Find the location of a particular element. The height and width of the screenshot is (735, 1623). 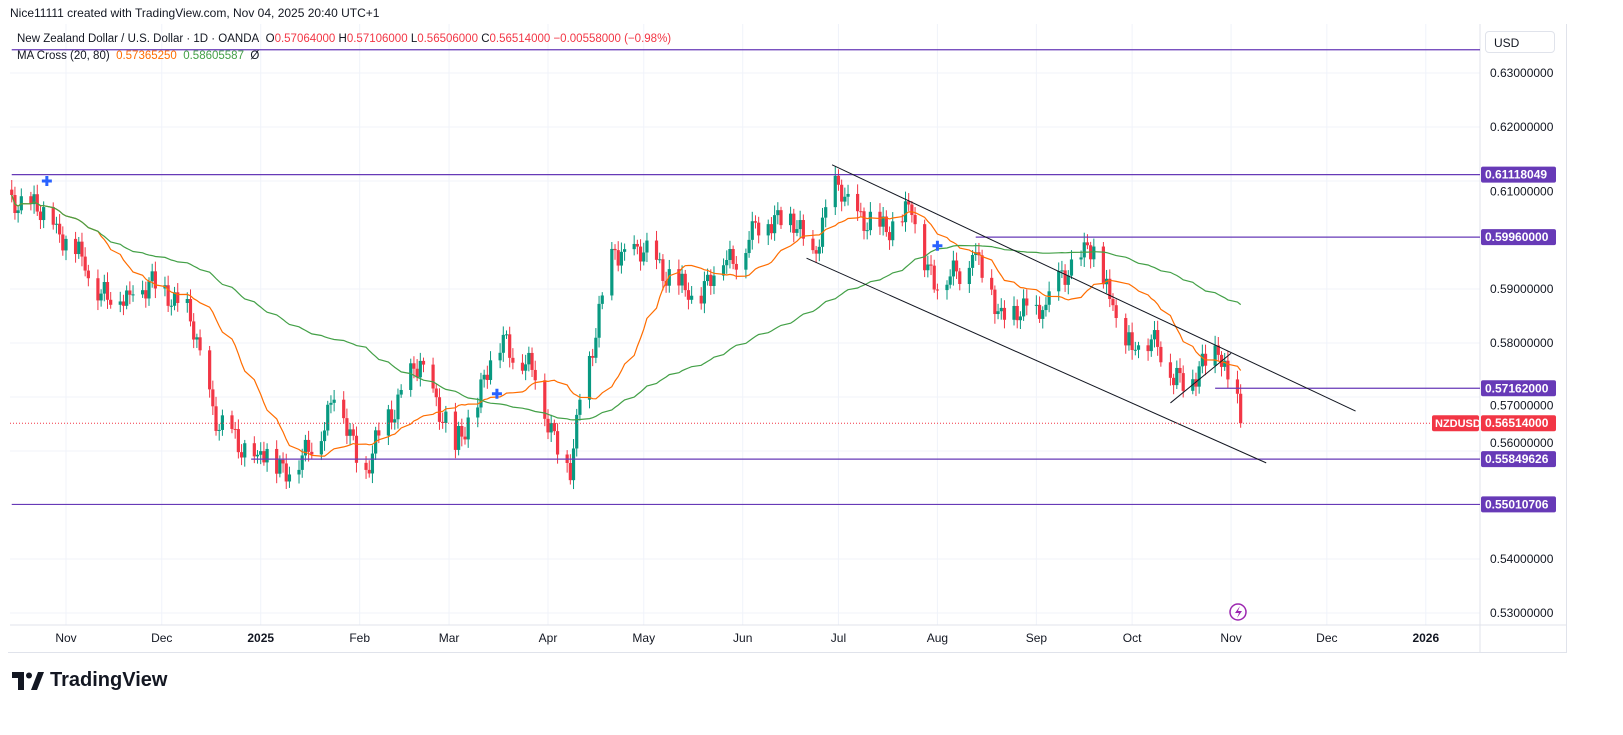

price-level-tag is located at coordinates (1518, 459).